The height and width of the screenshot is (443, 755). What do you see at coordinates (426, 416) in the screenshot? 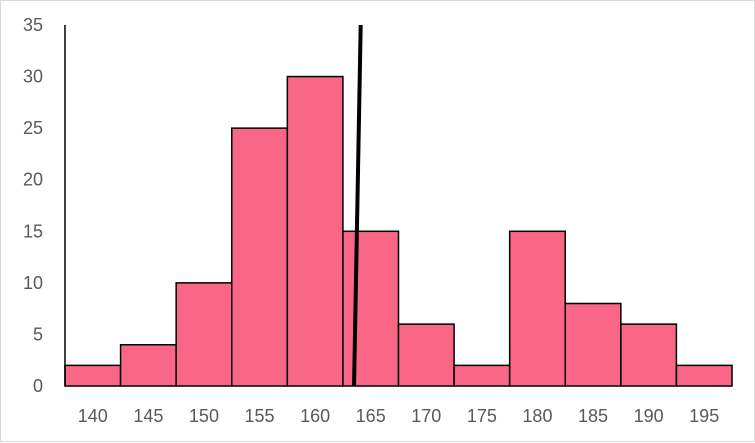
I see `x-tick-label: 170` at bounding box center [426, 416].